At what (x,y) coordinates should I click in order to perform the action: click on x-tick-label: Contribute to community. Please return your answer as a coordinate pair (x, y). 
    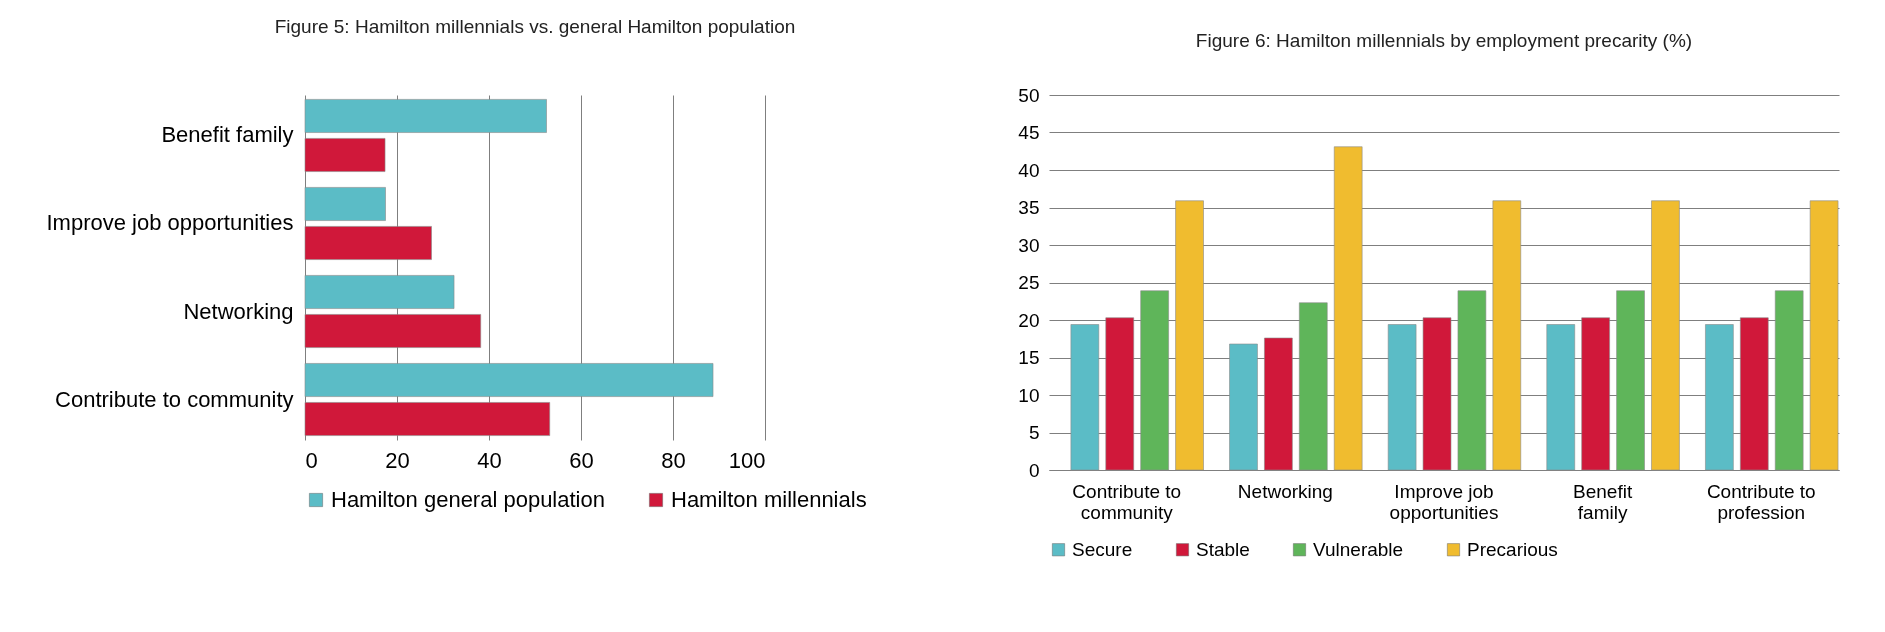
    Looking at the image, I should click on (1127, 501).